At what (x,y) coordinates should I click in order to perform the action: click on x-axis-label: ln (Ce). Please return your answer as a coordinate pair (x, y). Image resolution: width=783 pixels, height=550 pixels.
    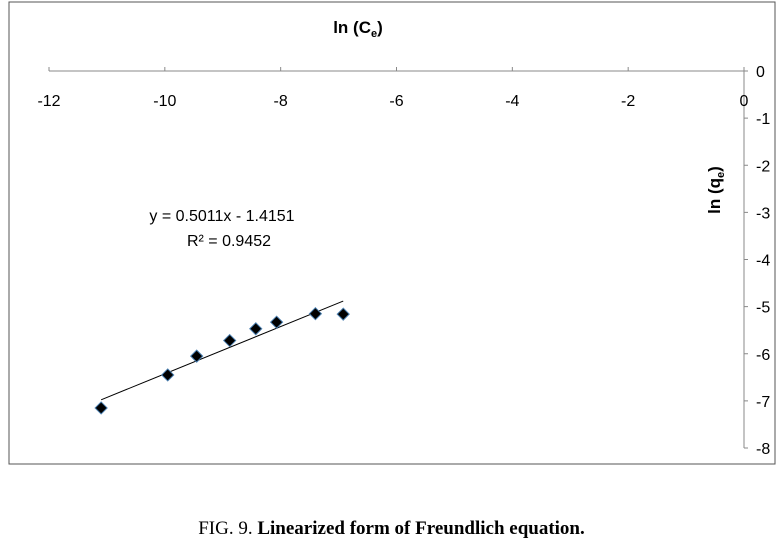
    Looking at the image, I should click on (358, 29).